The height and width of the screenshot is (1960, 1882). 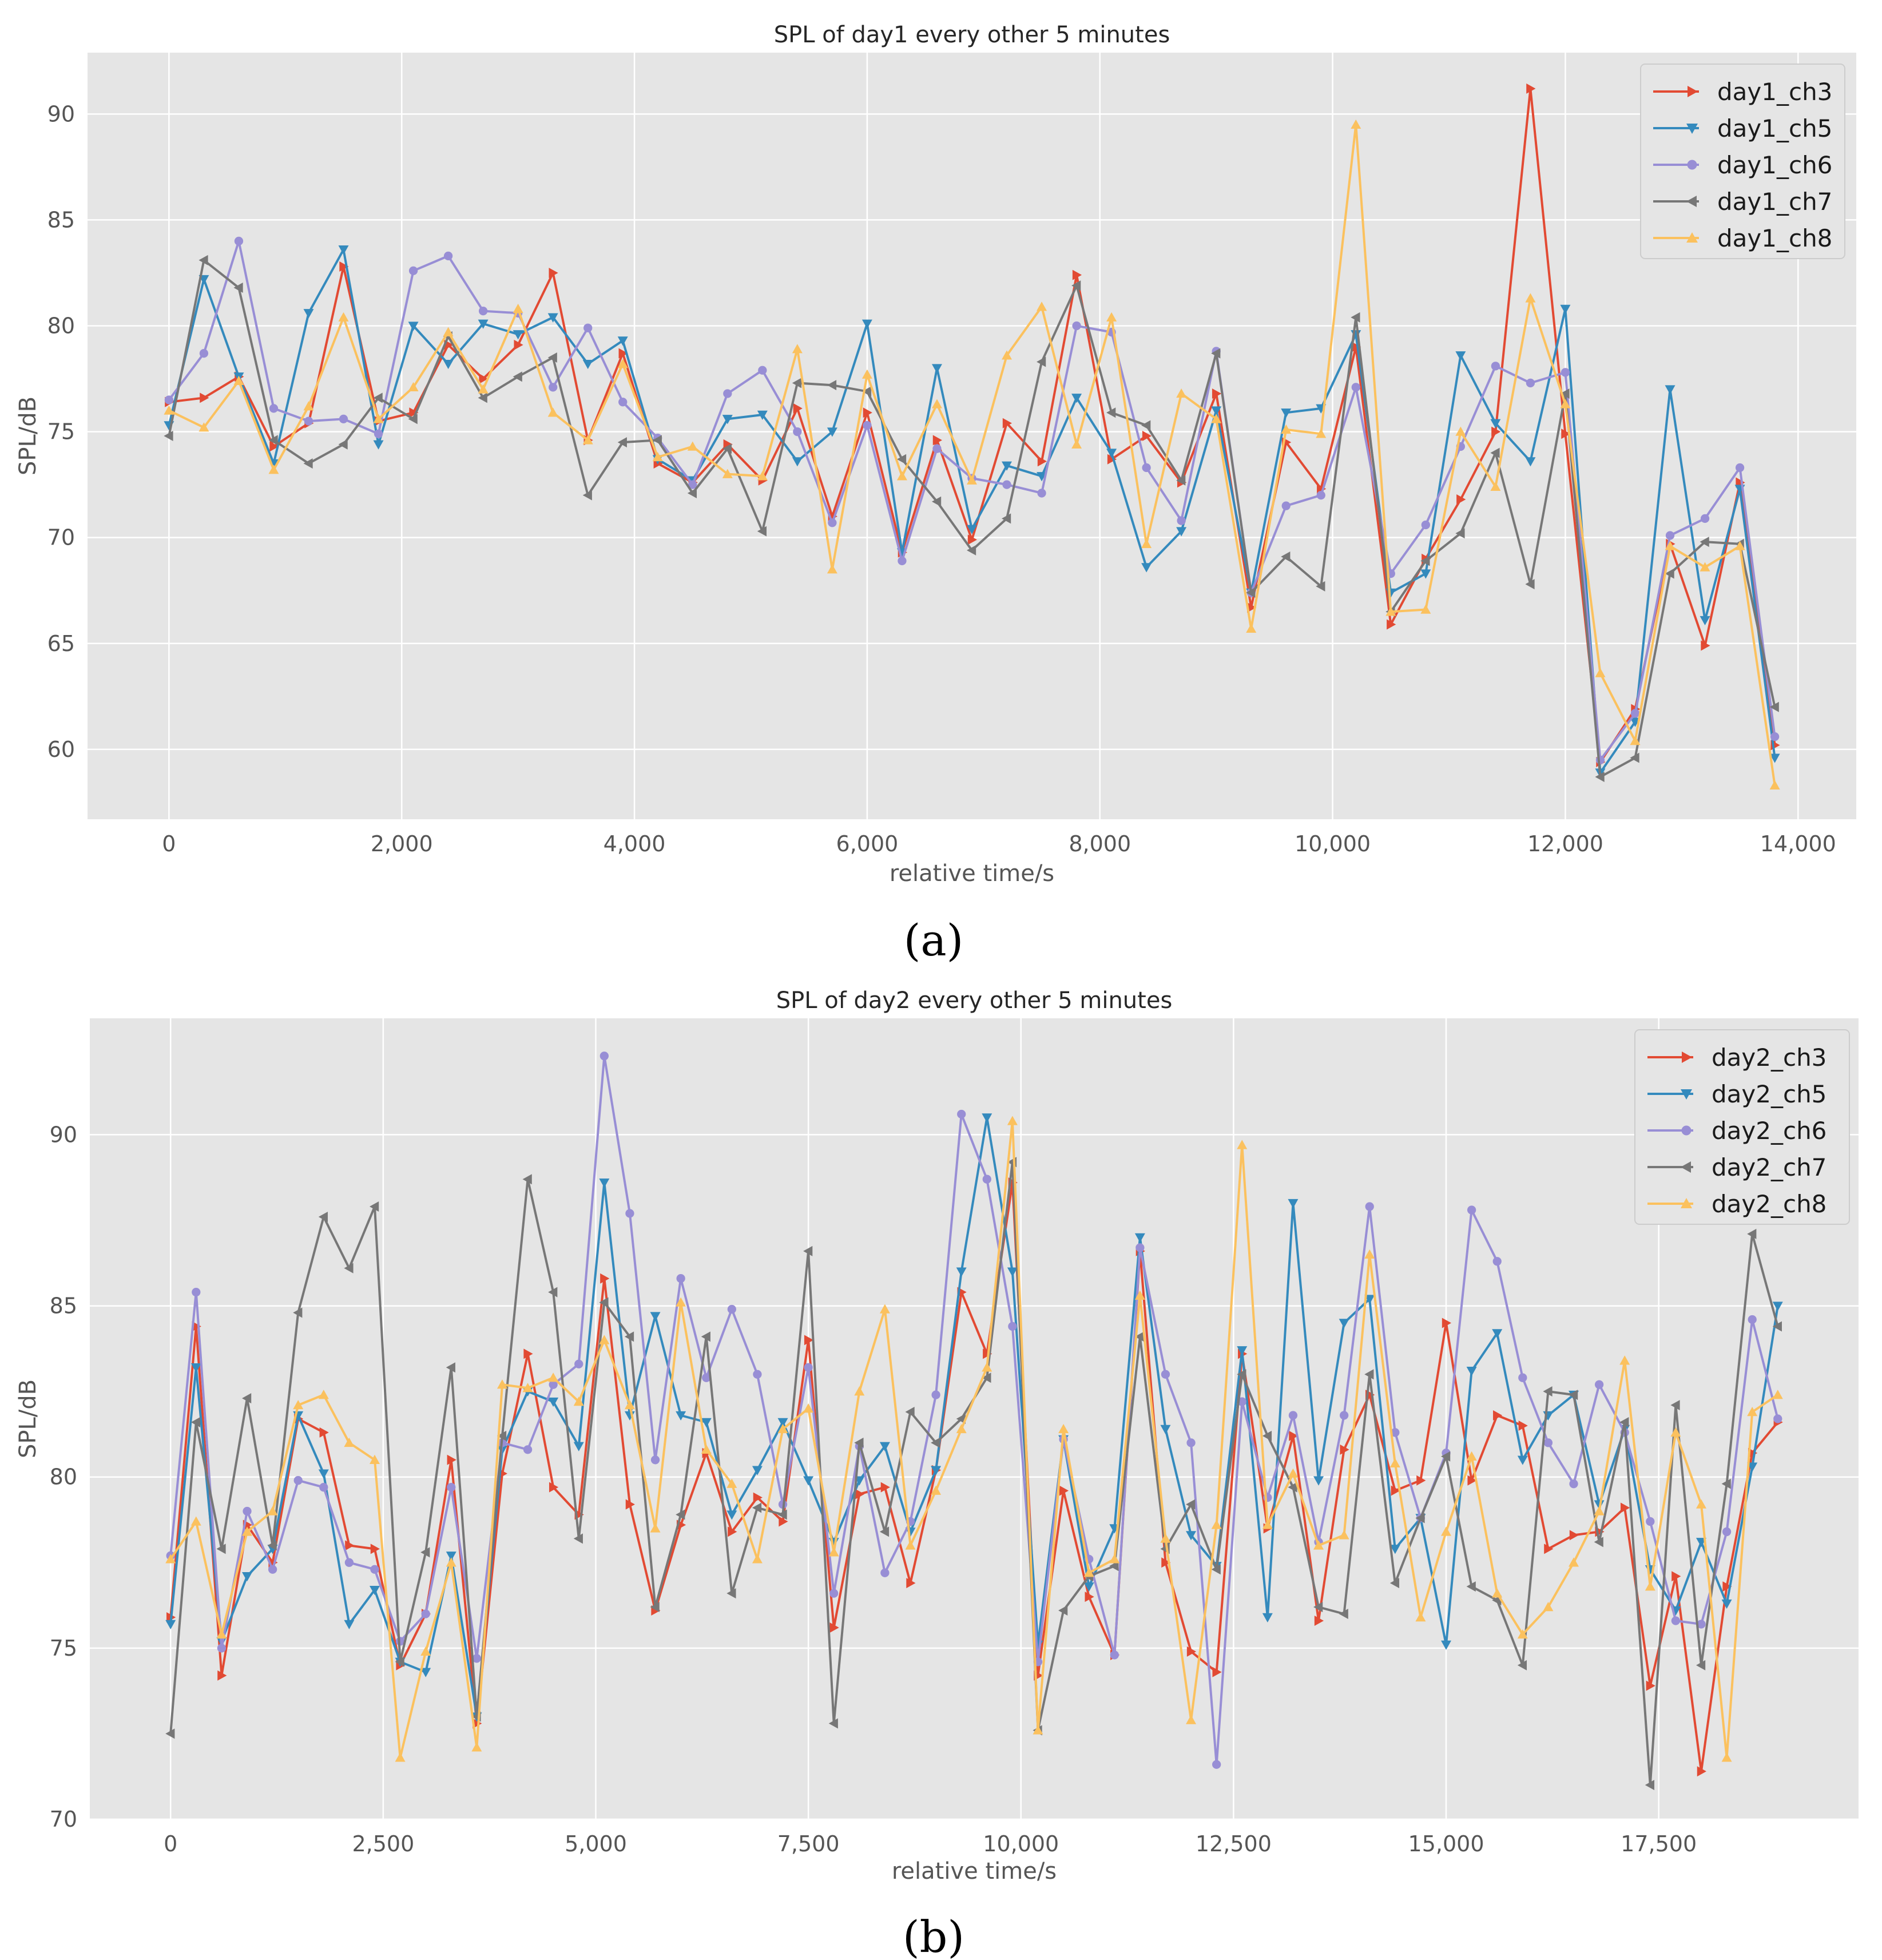 I want to click on x-tick-label: 0, so click(x=169, y=843).